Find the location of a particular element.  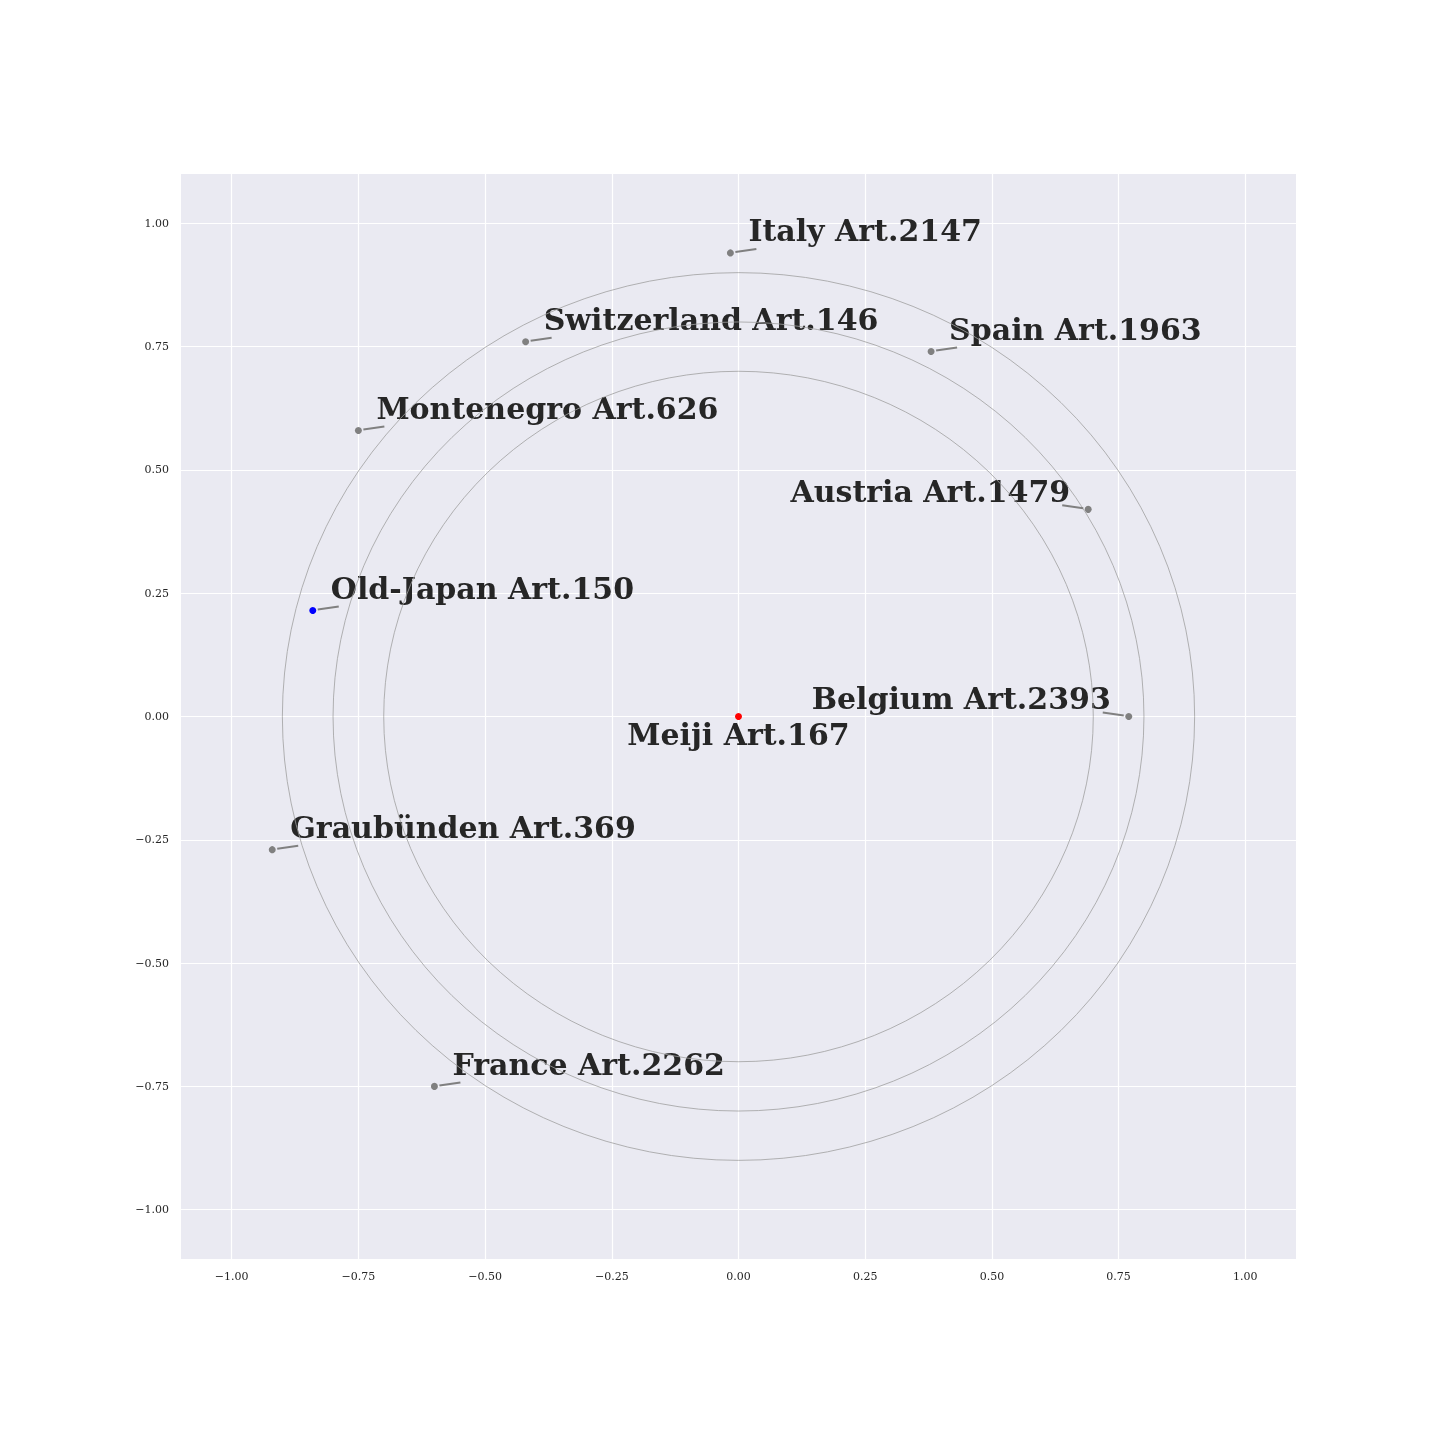

x-tick-label: −0.25 is located at coordinates (611, 1276).